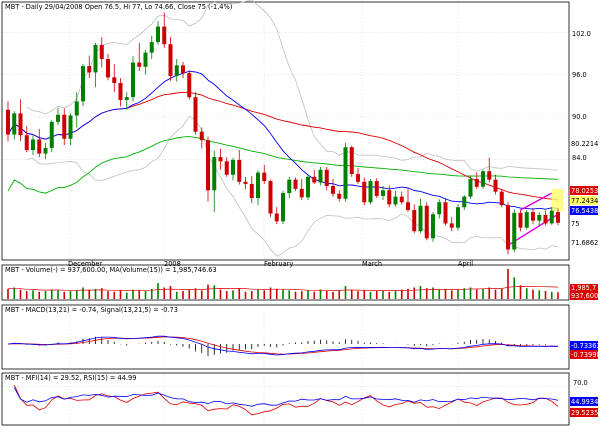 This screenshot has height=432, width=600. What do you see at coordinates (583, 288) in the screenshot?
I see `svg-text: 1,985,7` at bounding box center [583, 288].